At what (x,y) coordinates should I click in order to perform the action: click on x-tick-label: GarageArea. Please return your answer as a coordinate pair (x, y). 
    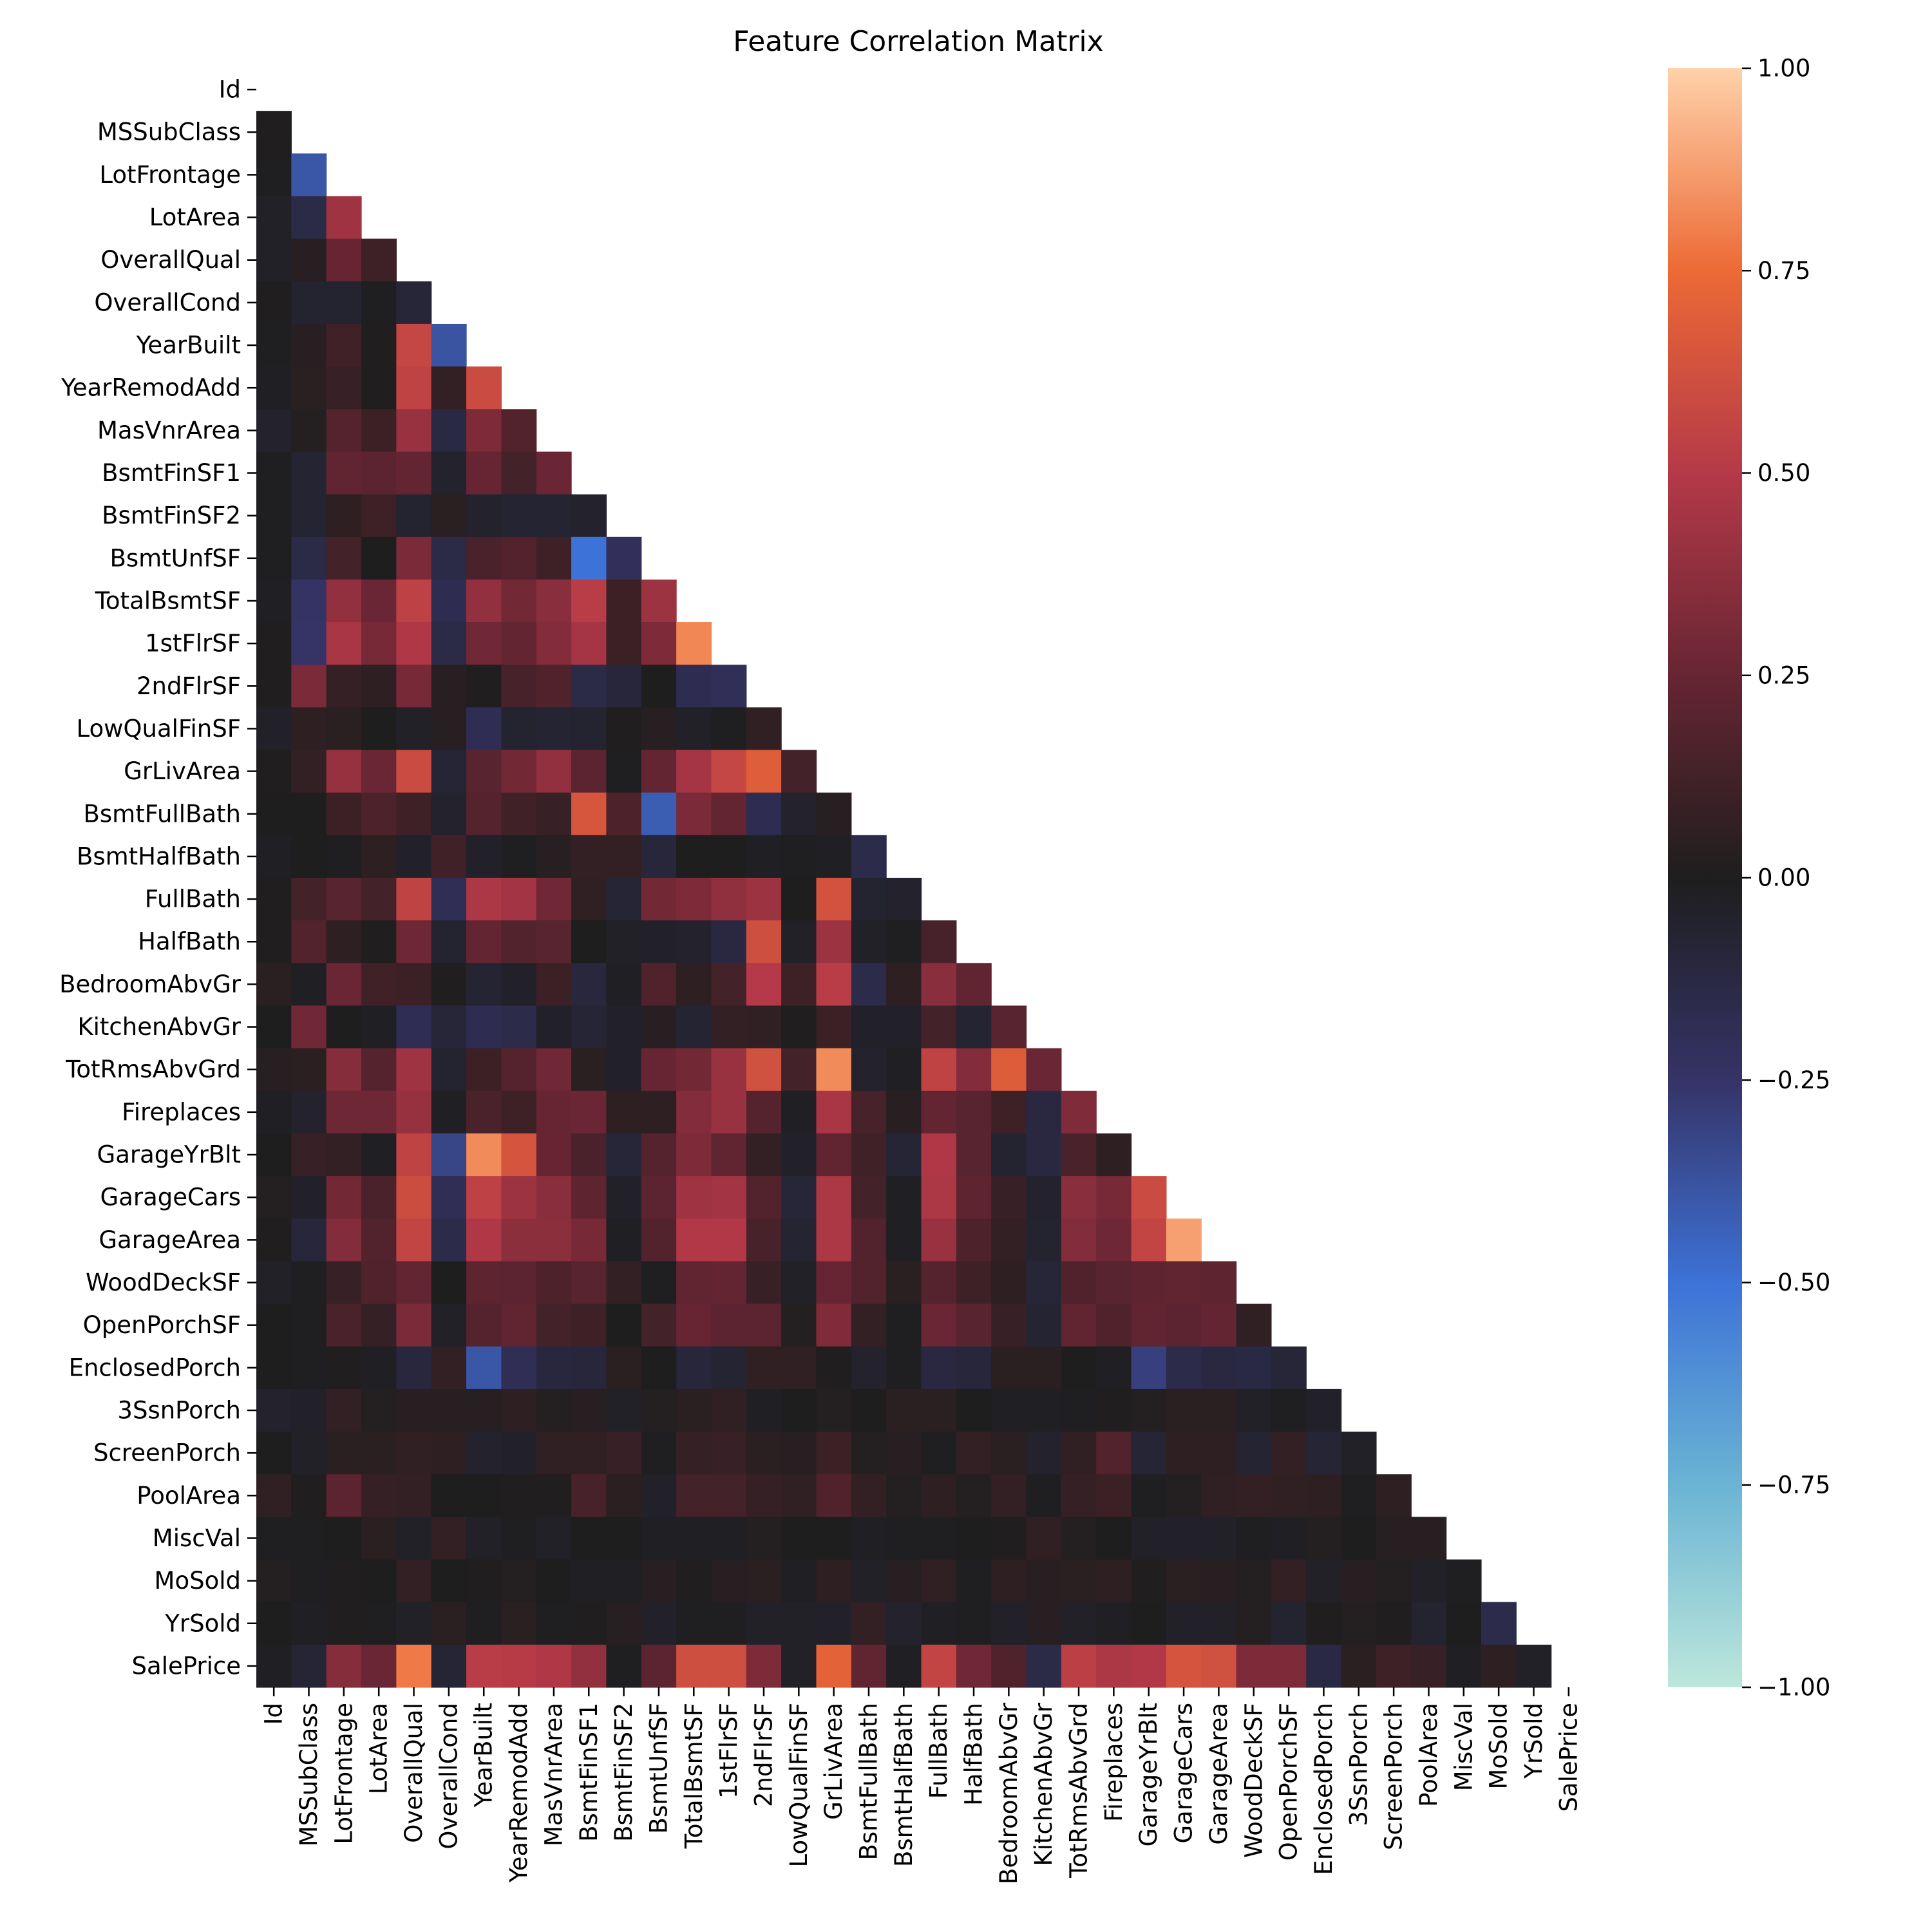
    Looking at the image, I should click on (1219, 1774).